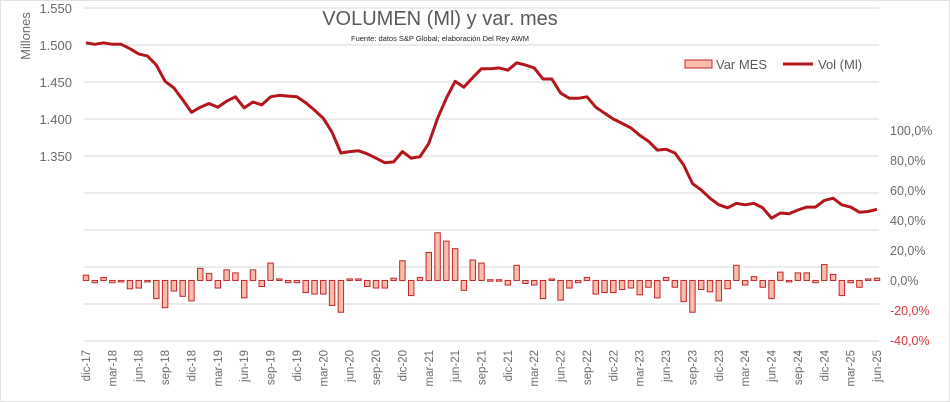  I want to click on x-tick-label: mar-21, so click(430, 368).